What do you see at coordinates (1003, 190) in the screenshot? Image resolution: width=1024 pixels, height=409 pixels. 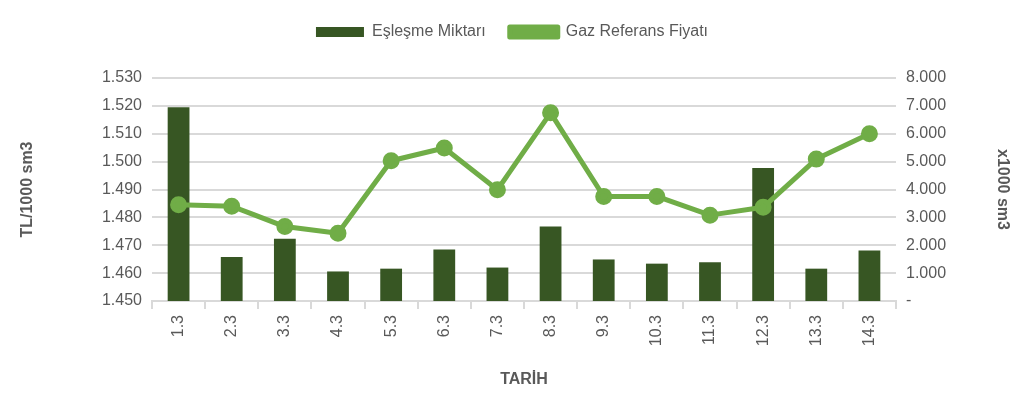 I see `y2-axis-title: x1000 sm3` at bounding box center [1003, 190].